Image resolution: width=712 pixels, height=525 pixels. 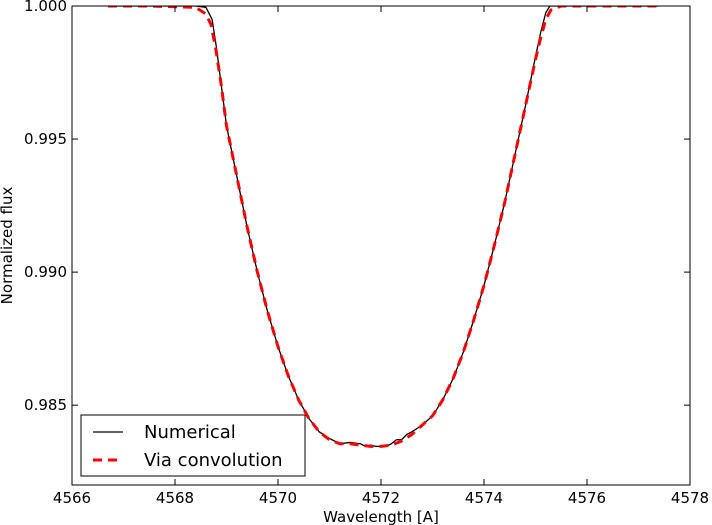 I want to click on y-tick-label: 0.990, so click(x=45, y=272).